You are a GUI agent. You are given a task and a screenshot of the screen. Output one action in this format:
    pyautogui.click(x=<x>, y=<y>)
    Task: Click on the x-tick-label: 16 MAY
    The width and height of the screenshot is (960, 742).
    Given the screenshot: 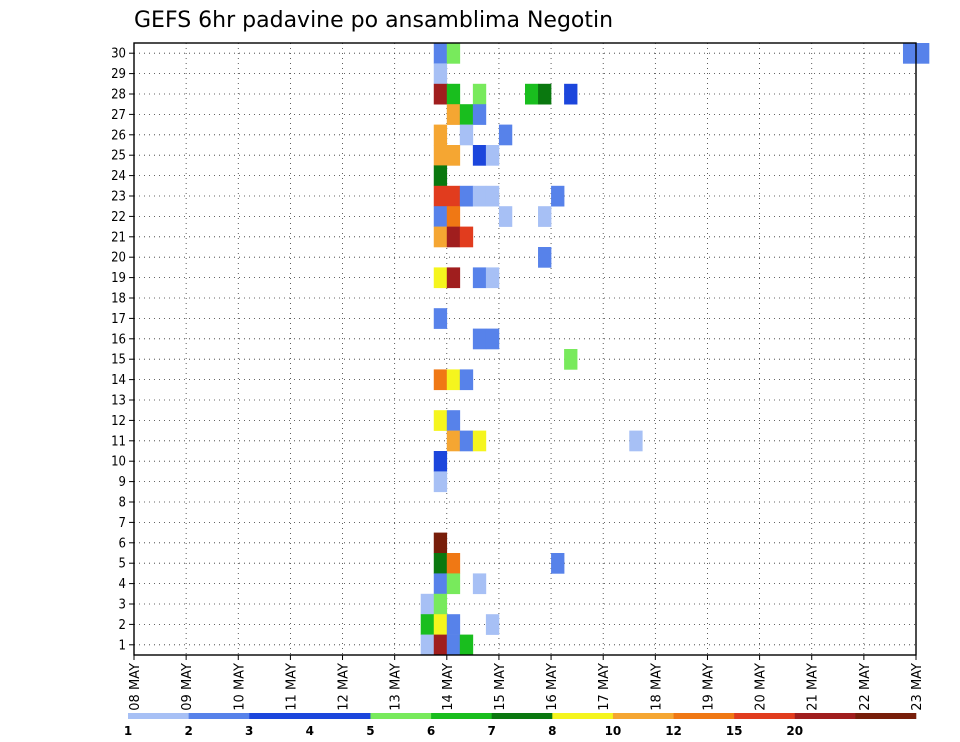 What is the action you would take?
    pyautogui.click(x=552, y=687)
    